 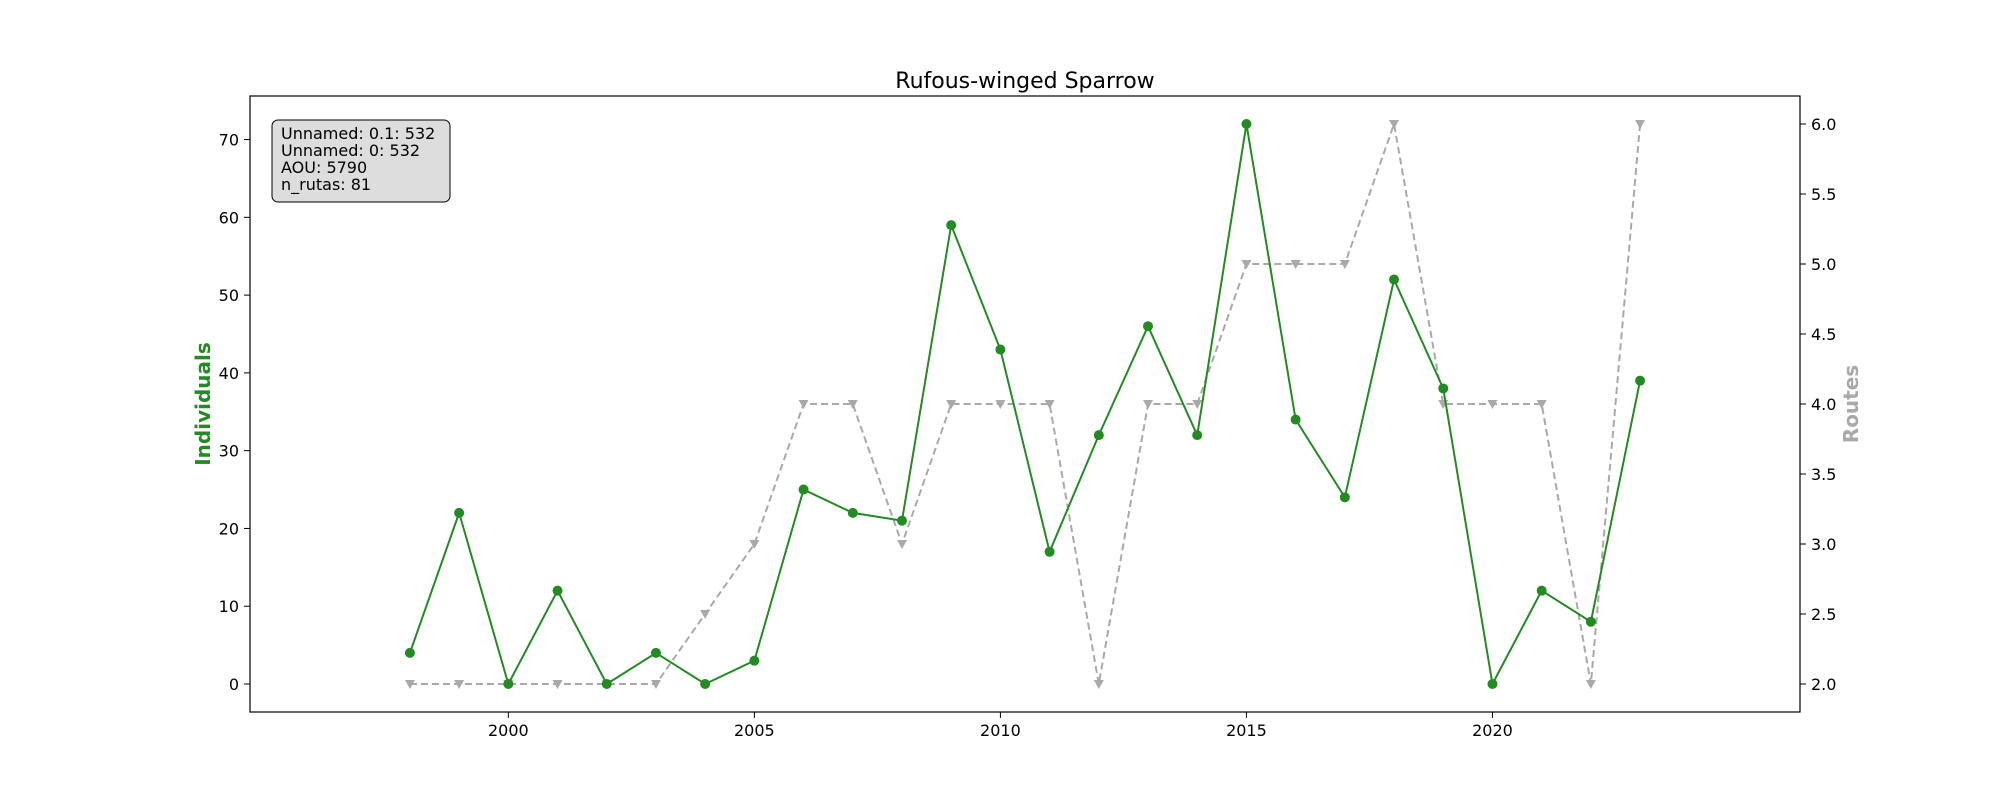 What do you see at coordinates (1823, 194) in the screenshot?
I see `y-right-tick-label: 5.5` at bounding box center [1823, 194].